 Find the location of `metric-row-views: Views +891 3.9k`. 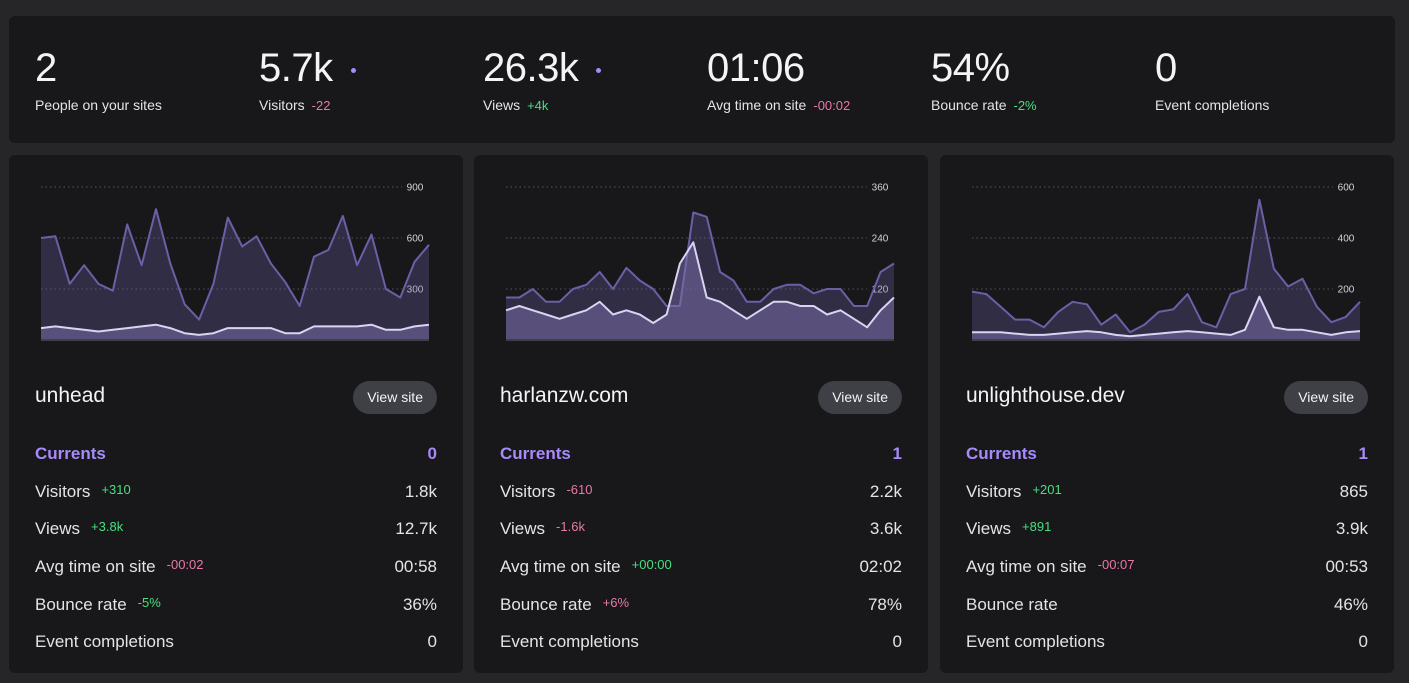

metric-row-views: Views +891 3.9k is located at coordinates (1167, 529).